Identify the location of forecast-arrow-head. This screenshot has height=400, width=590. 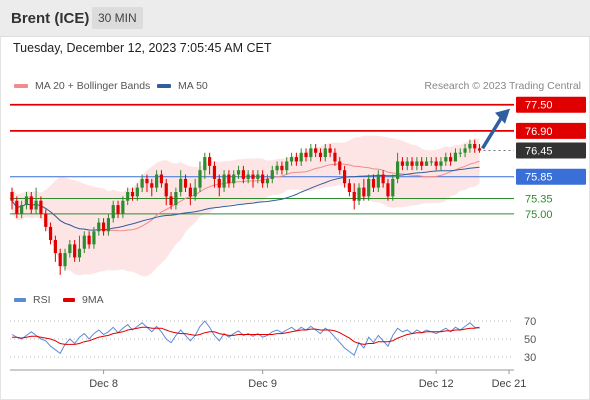
(502, 116).